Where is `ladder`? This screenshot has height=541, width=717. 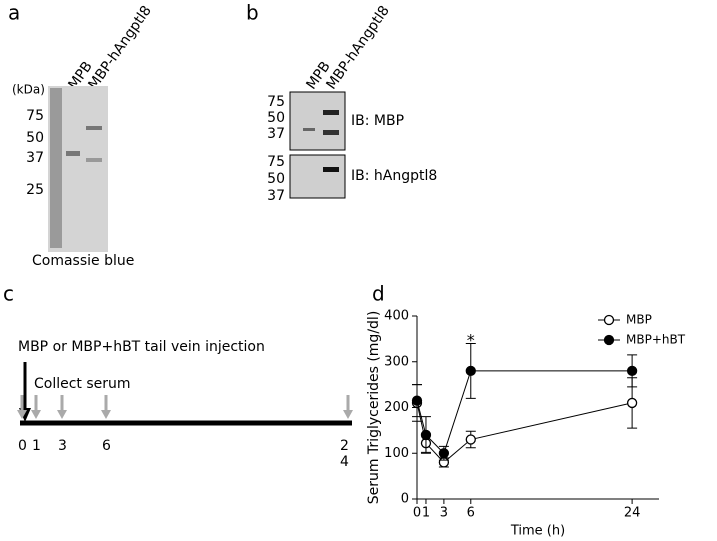 ladder is located at coordinates (56, 168).